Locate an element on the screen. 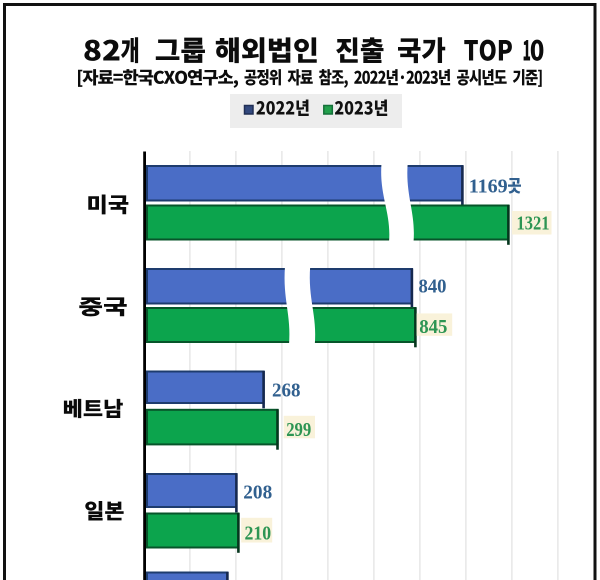 The height and width of the screenshot is (580, 600). svg-text: 268 is located at coordinates (286, 391).